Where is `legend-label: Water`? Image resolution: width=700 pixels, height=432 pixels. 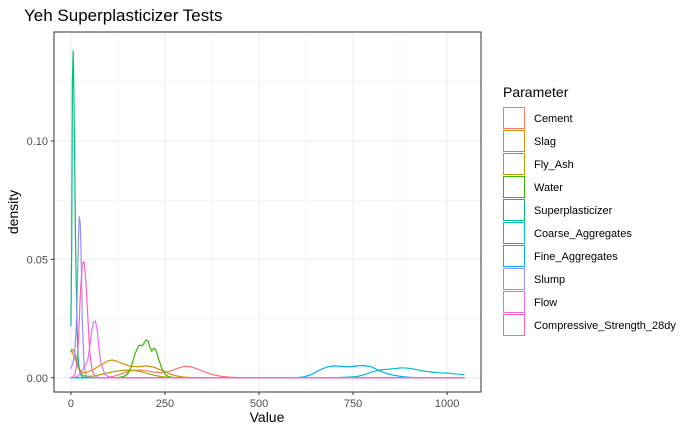
legend-label: Water is located at coordinates (548, 188).